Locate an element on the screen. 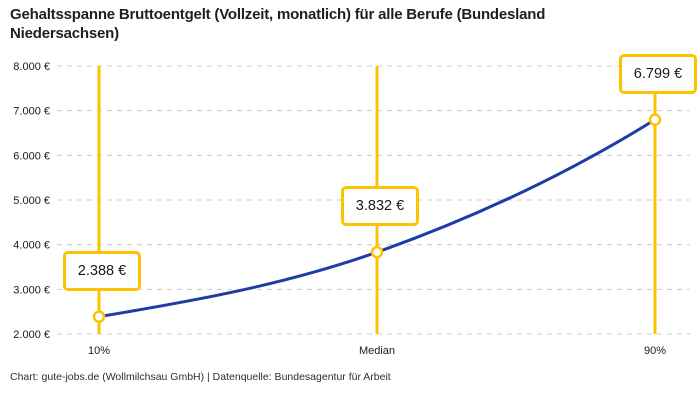 The height and width of the screenshot is (400, 700). y-tick-label: 5.000 € is located at coordinates (31, 201).